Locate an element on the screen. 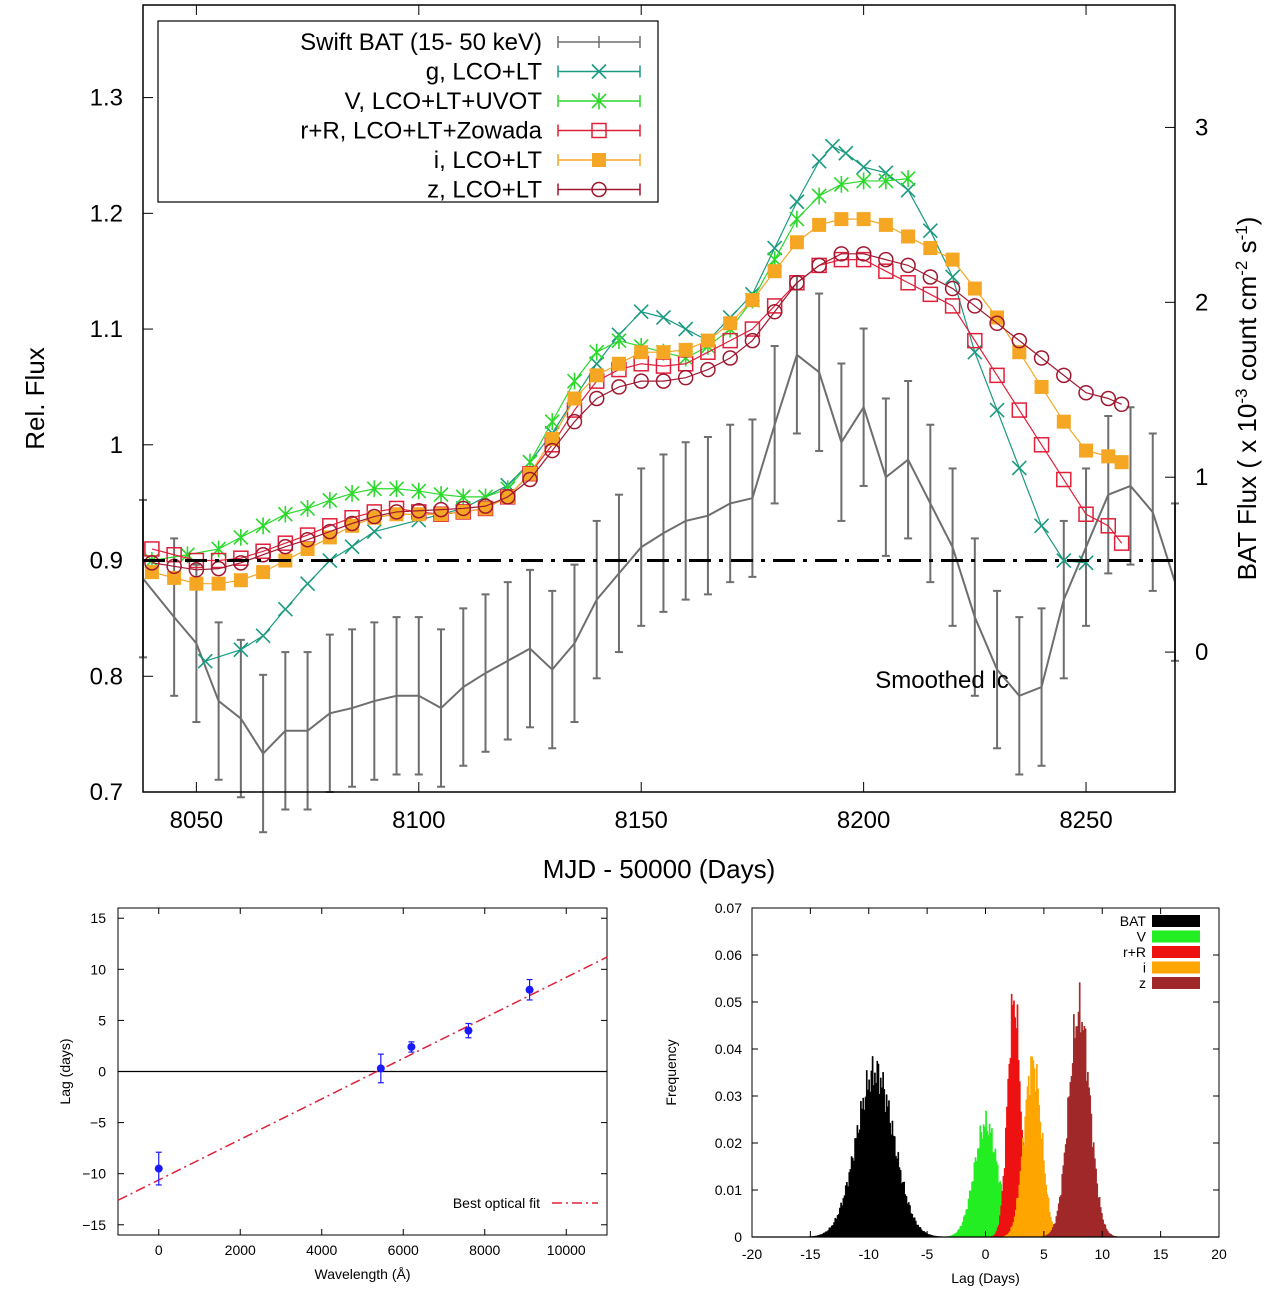 This screenshot has width=1273, height=1308. y-tick-label: 10 is located at coordinates (98, 969).